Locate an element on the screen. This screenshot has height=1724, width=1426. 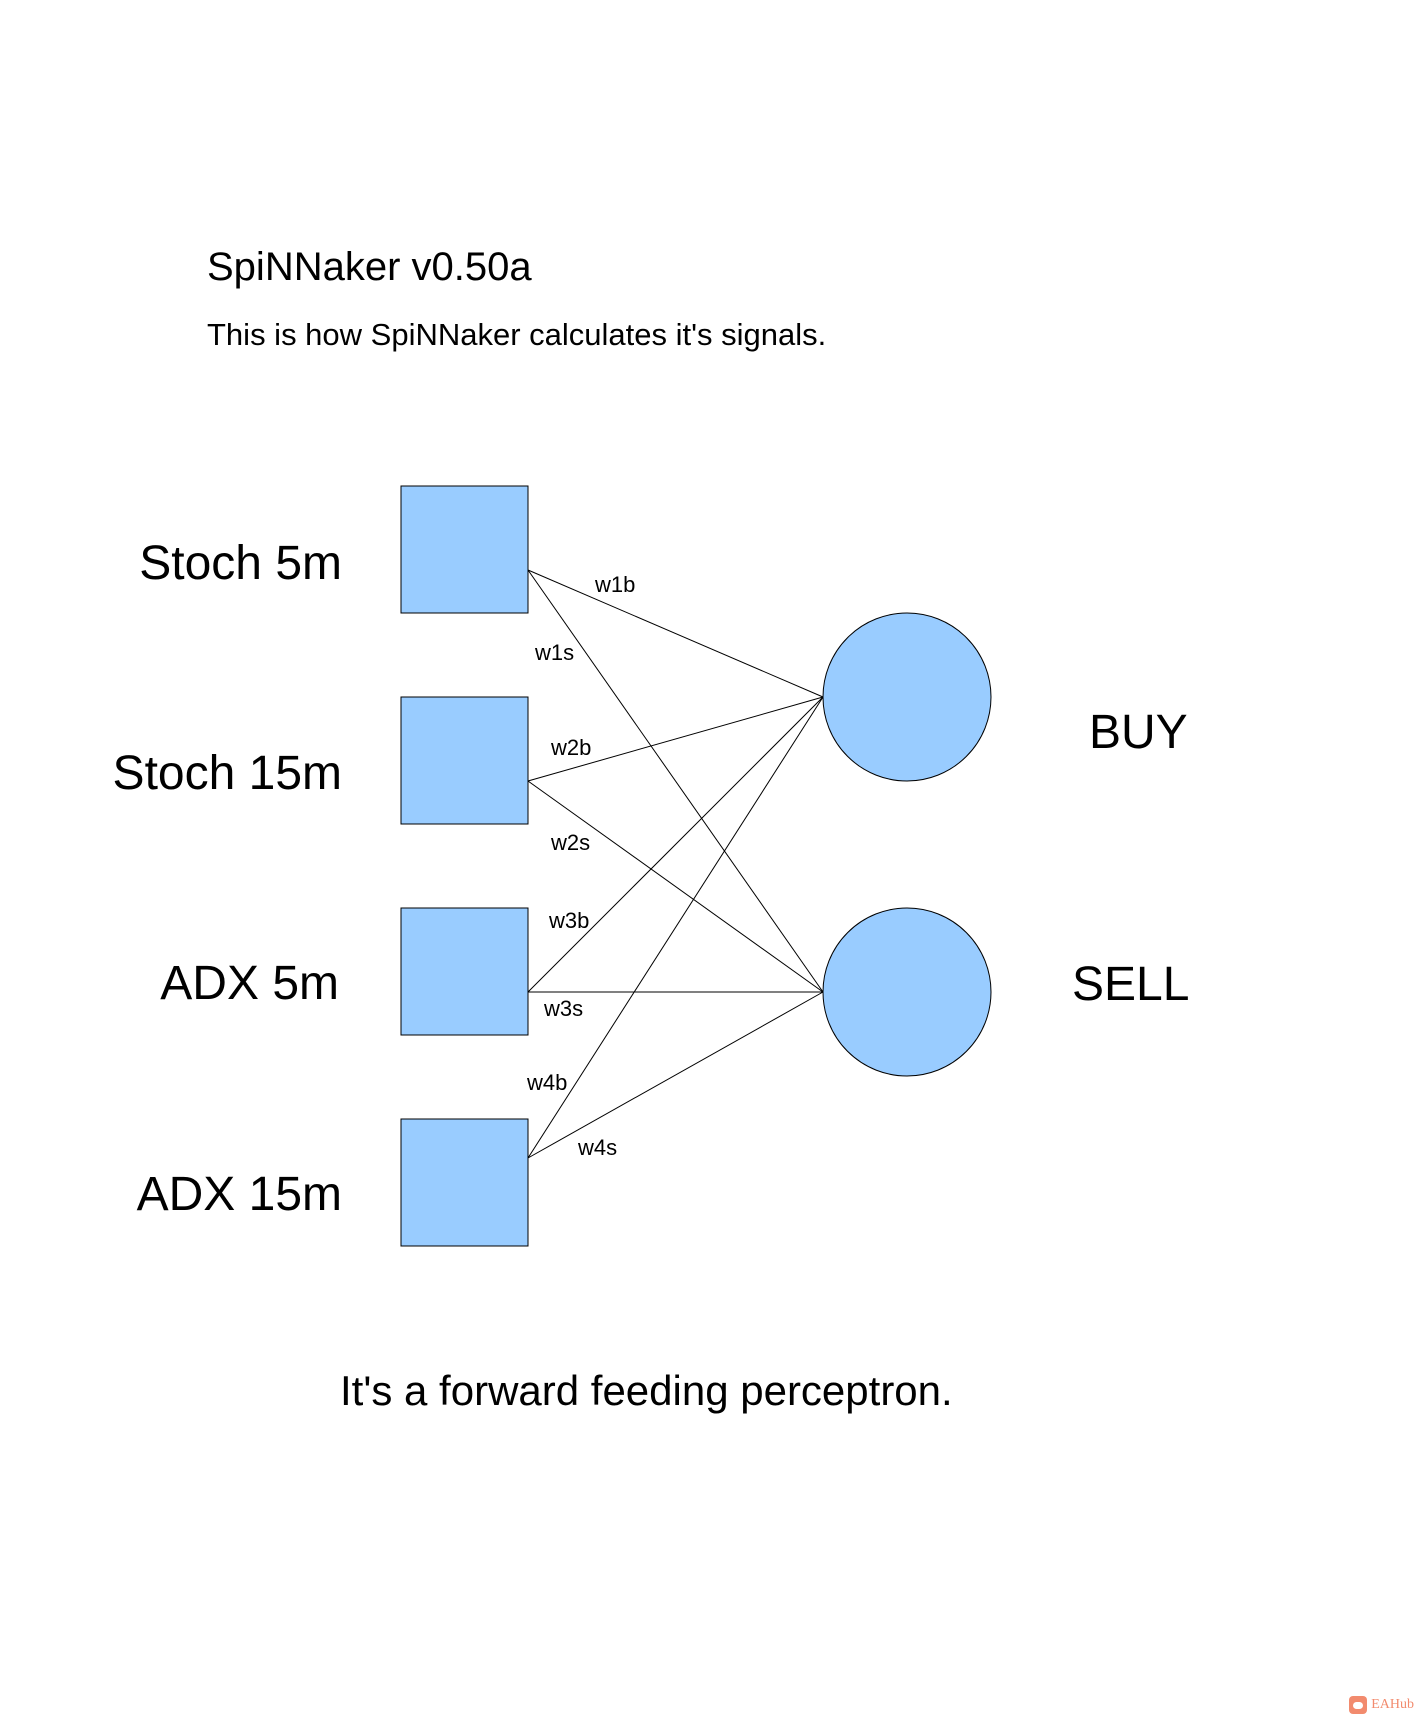
edge-w3b is located at coordinates (675, 844).